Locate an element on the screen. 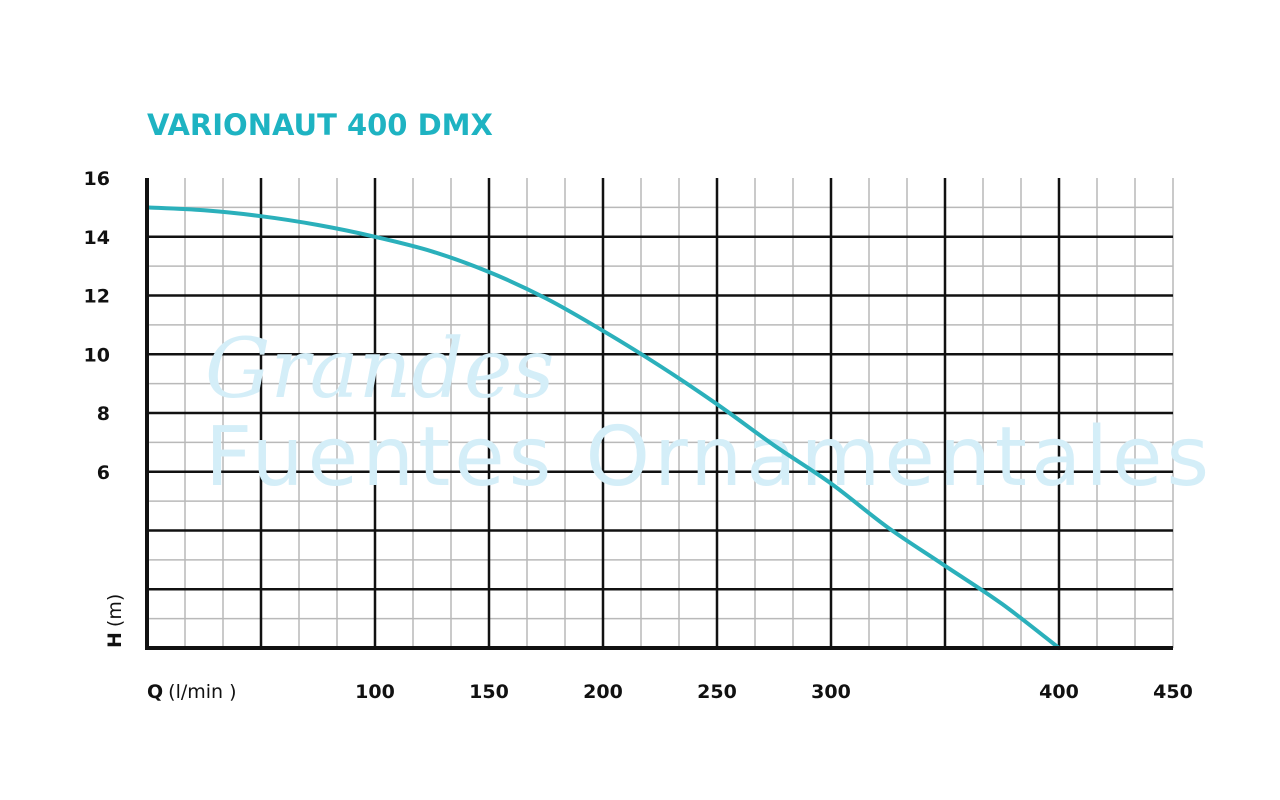  y-tick-label: 12 is located at coordinates (97, 297).